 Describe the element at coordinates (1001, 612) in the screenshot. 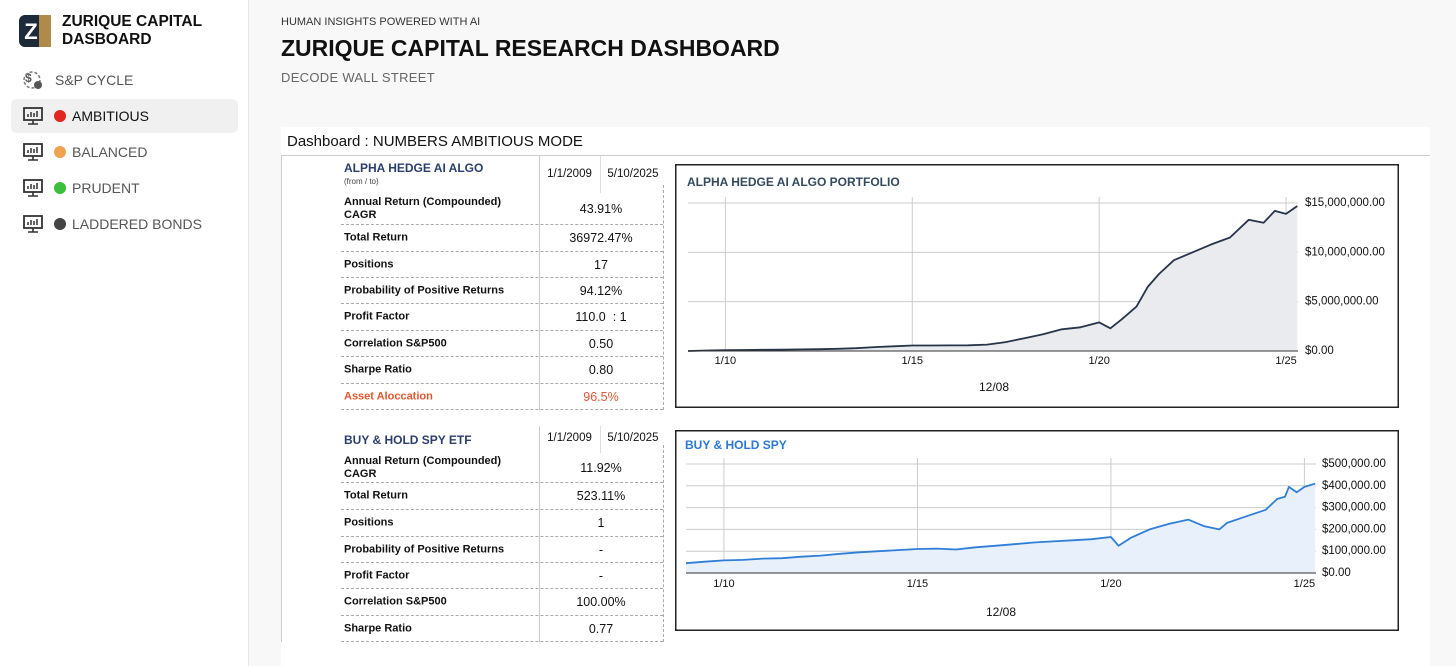

I see `x-axis-title: 12/08` at that location.